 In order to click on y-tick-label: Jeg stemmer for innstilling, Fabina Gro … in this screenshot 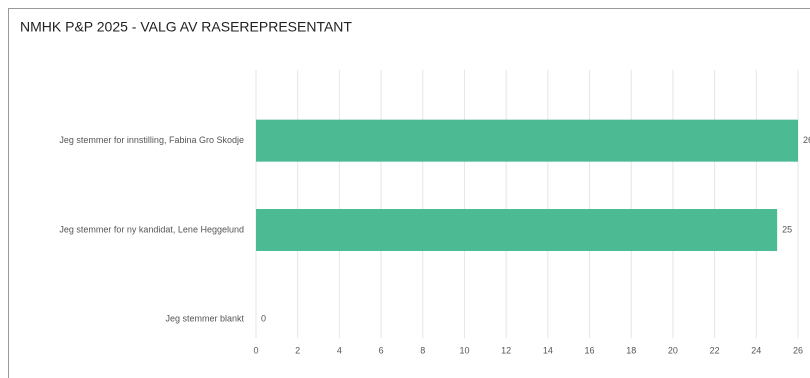, I will do `click(151, 140)`.